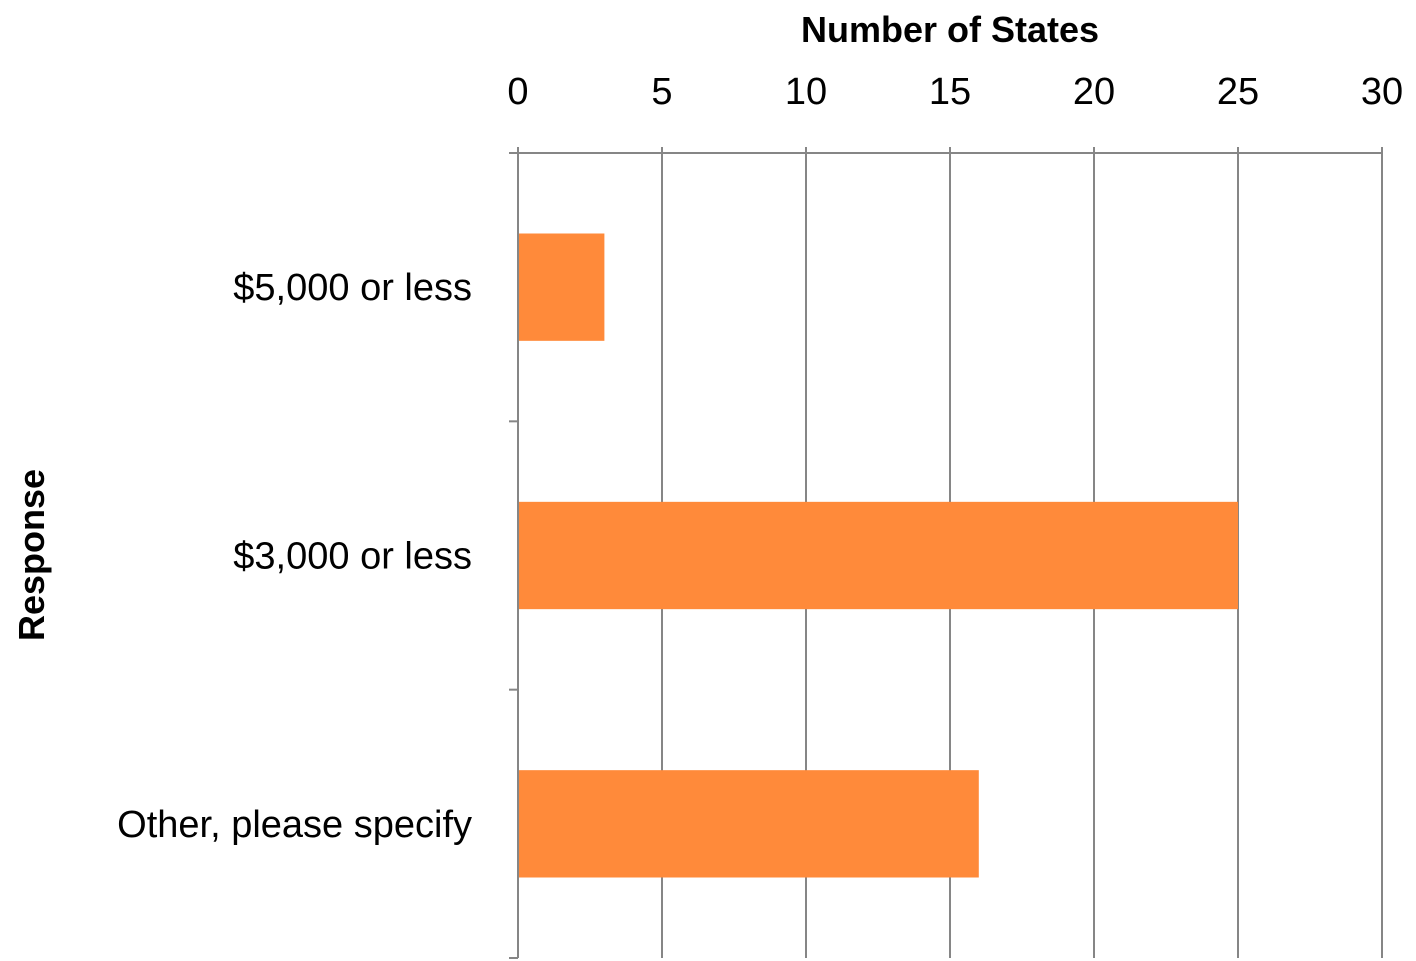  I want to click on x-tick-label: 10, so click(806, 92).